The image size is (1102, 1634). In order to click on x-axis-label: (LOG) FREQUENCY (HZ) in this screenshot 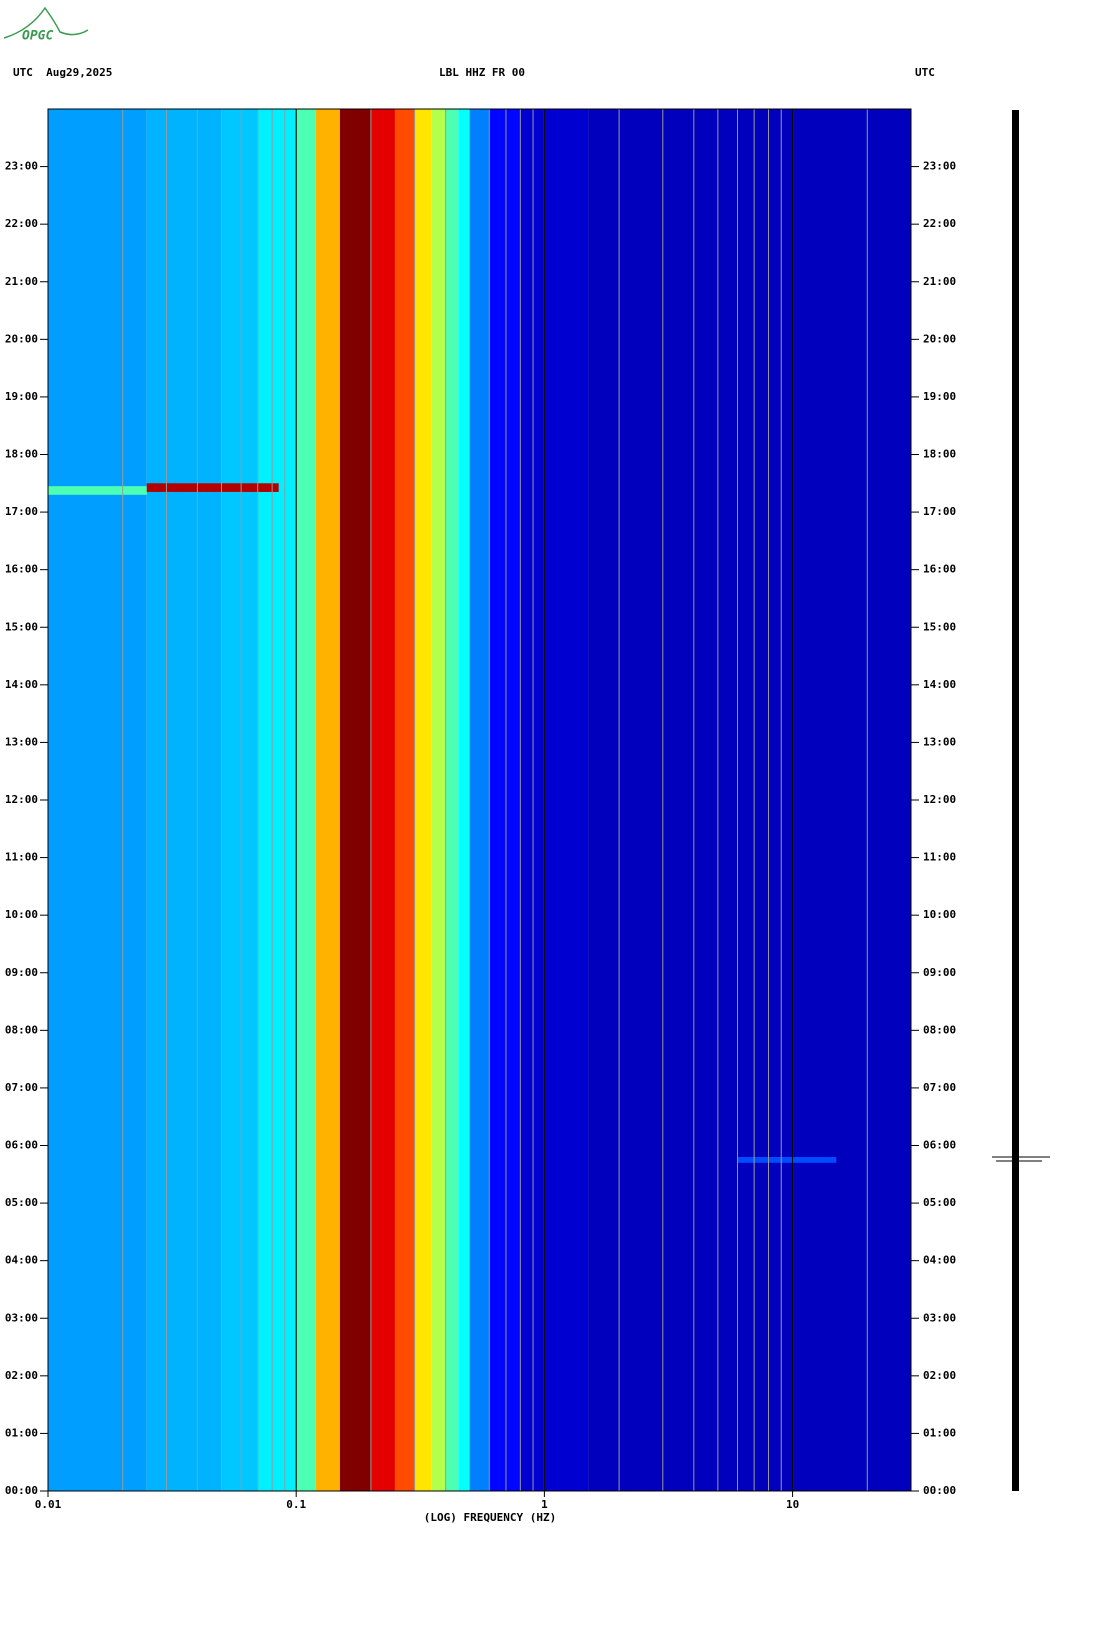, I will do `click(490, 1517)`.